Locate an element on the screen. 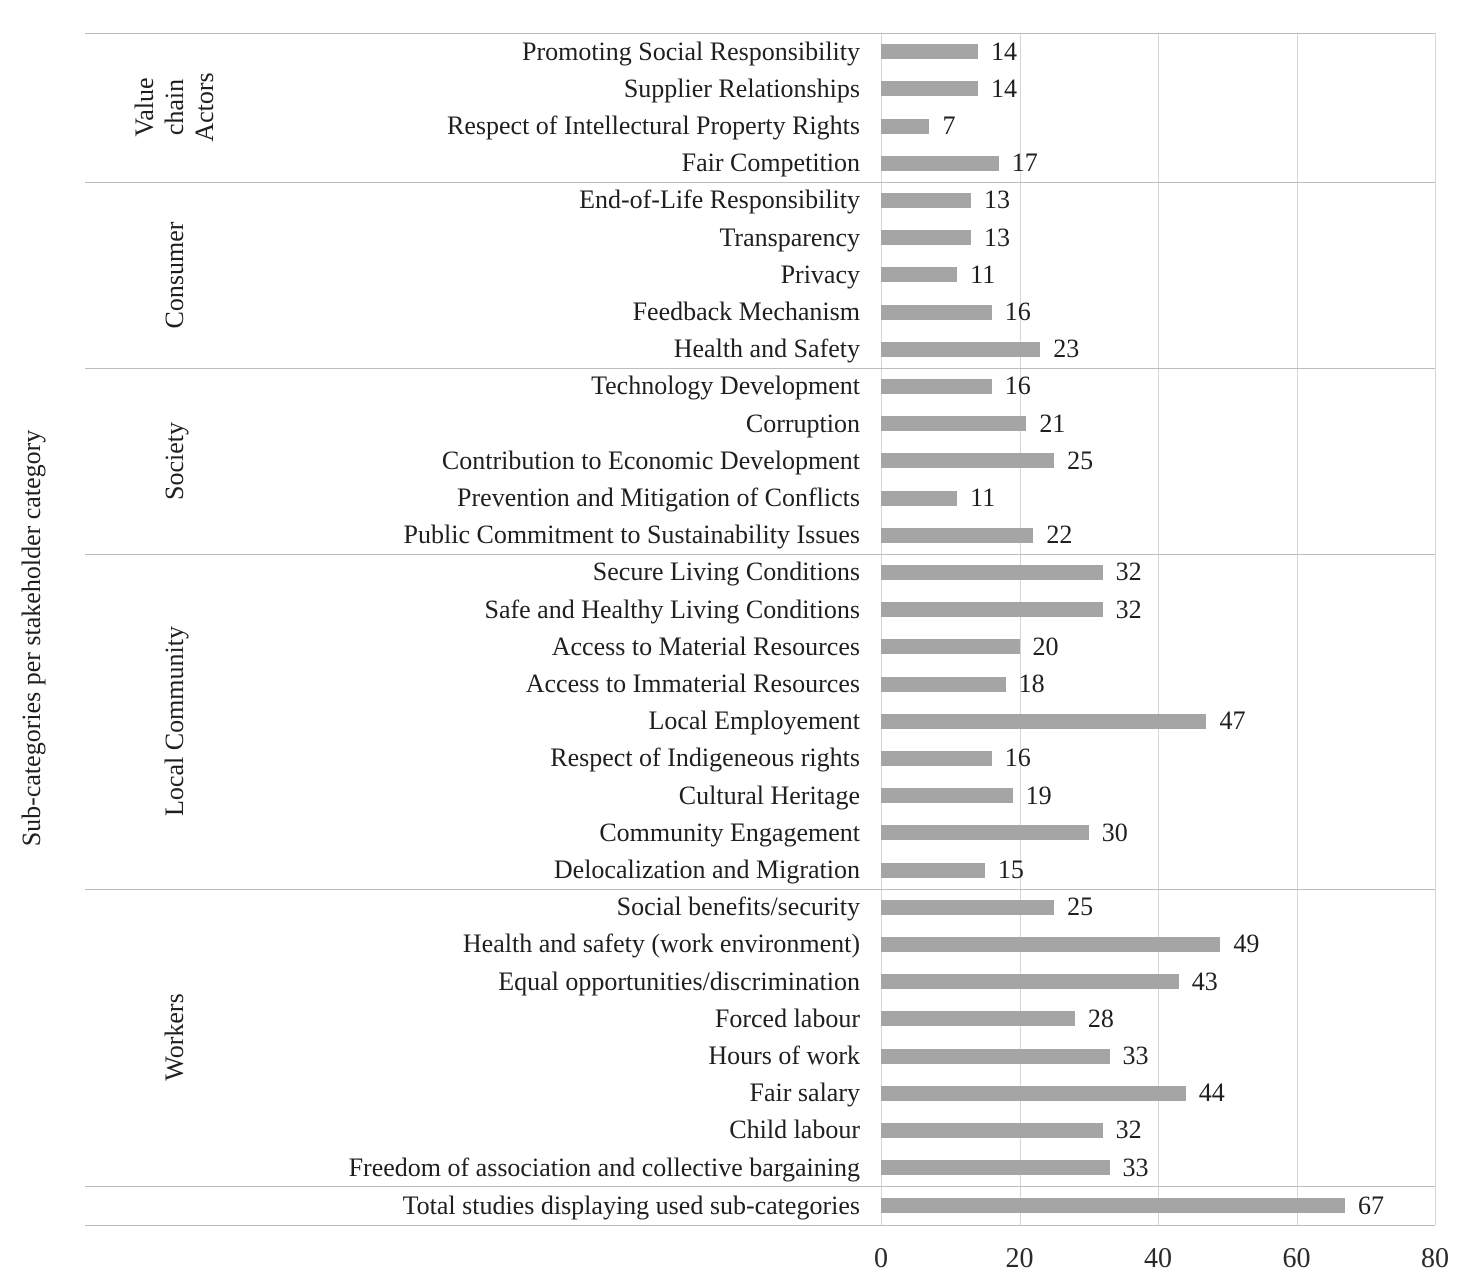  category-label: Child labour is located at coordinates (794, 1130).